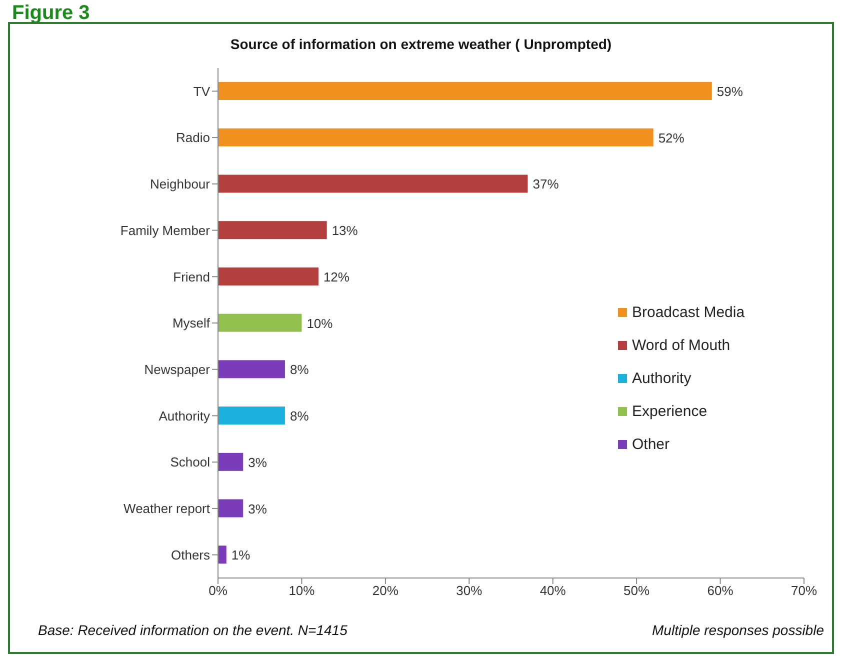 This screenshot has width=842, height=663. What do you see at coordinates (546, 184) in the screenshot?
I see `data-label: 37%` at bounding box center [546, 184].